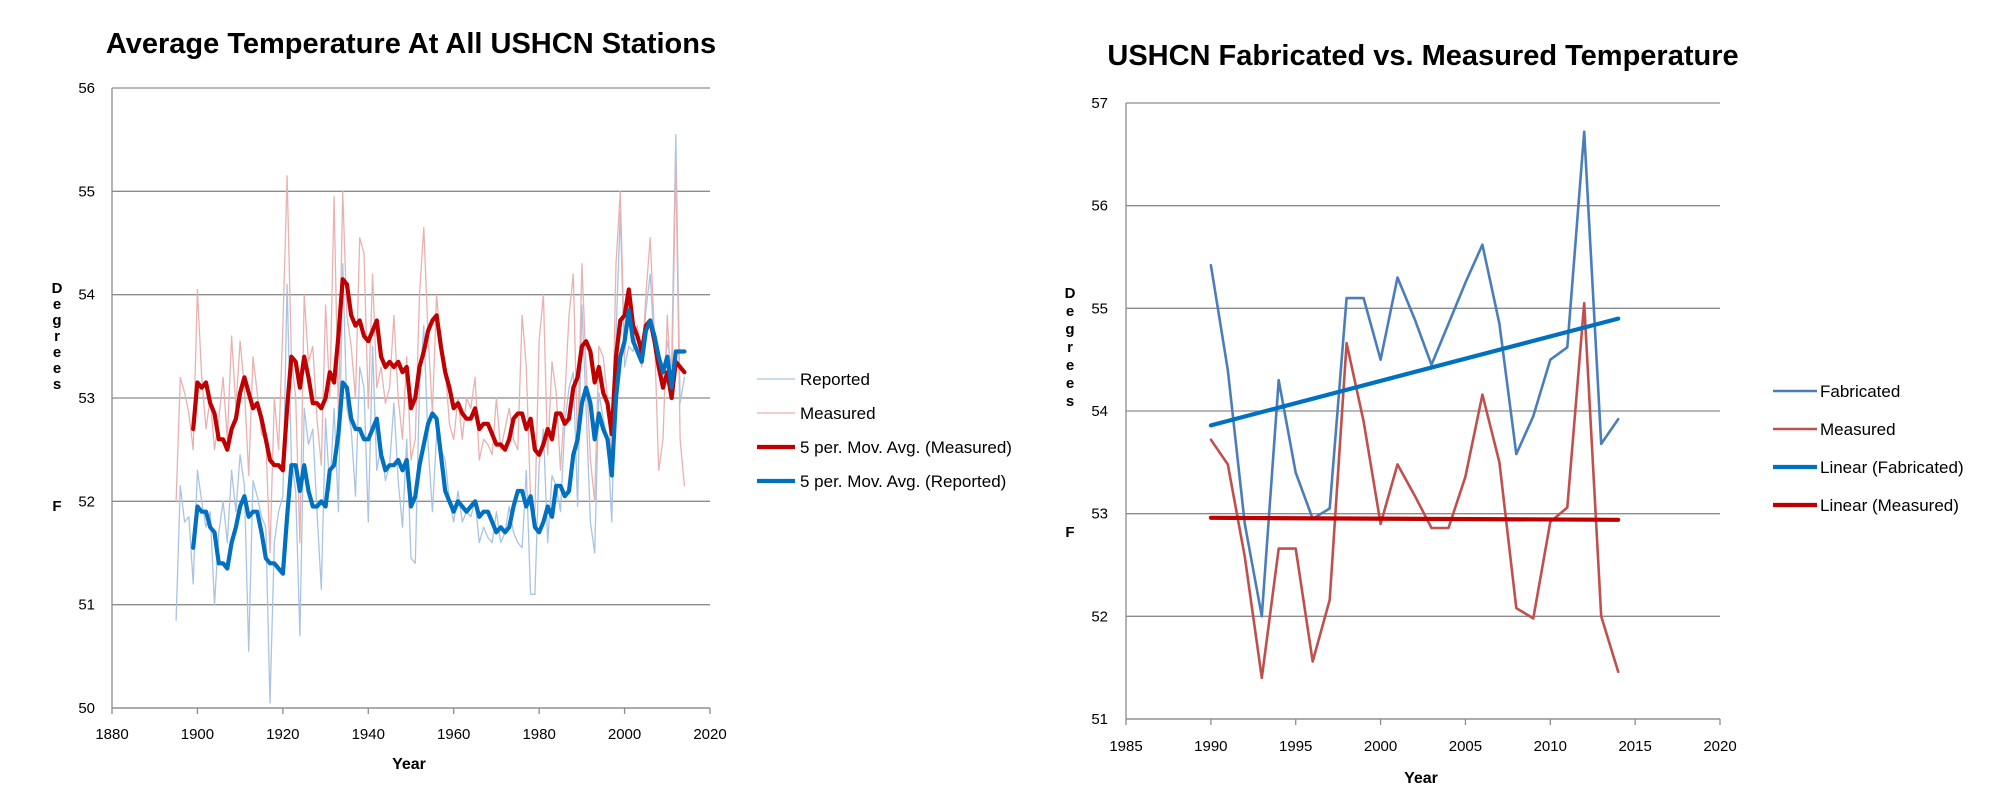 The width and height of the screenshot is (2000, 805). I want to click on chart1-legend-label: 5 per. Mov. Avg. (Reported), so click(903, 481).